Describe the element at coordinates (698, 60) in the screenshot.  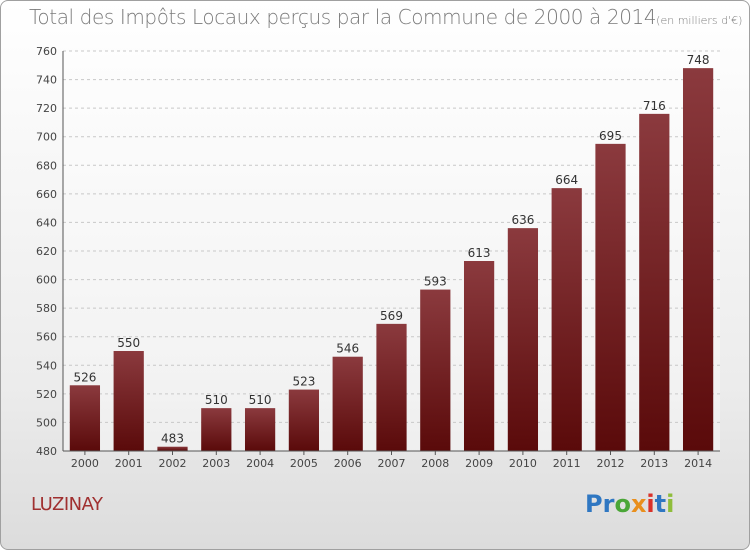
I see `data-label: 748` at that location.